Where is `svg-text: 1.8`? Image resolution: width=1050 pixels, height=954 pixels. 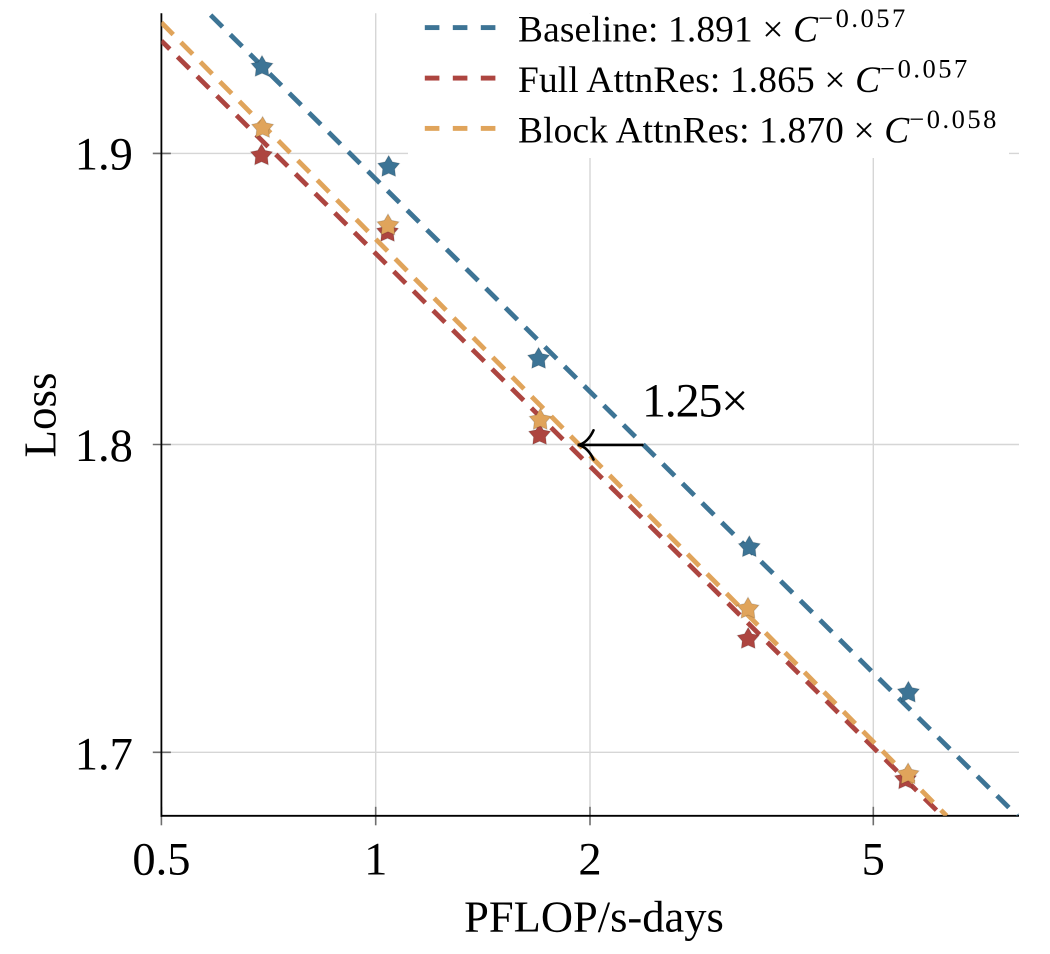 svg-text: 1.8 is located at coordinates (104, 446).